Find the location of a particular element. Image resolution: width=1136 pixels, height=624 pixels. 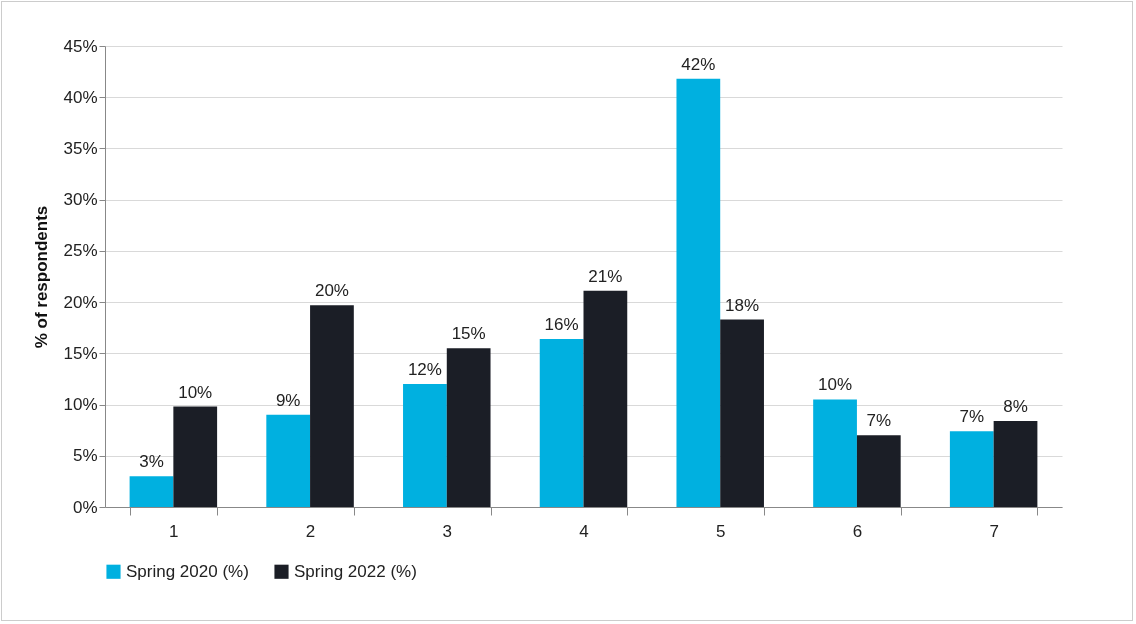

y-tick-label: 20% is located at coordinates (80, 302).